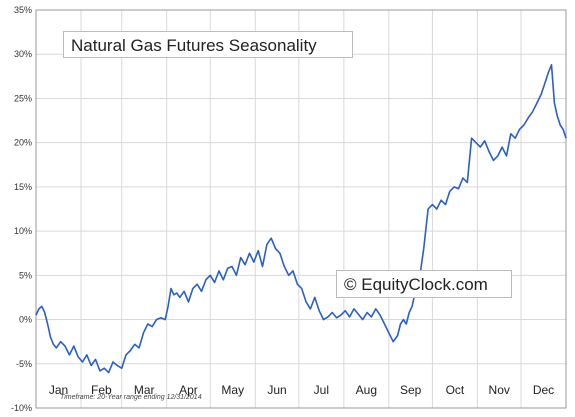 The image size is (575, 417). I want to click on month-label: Jul, so click(321, 390).